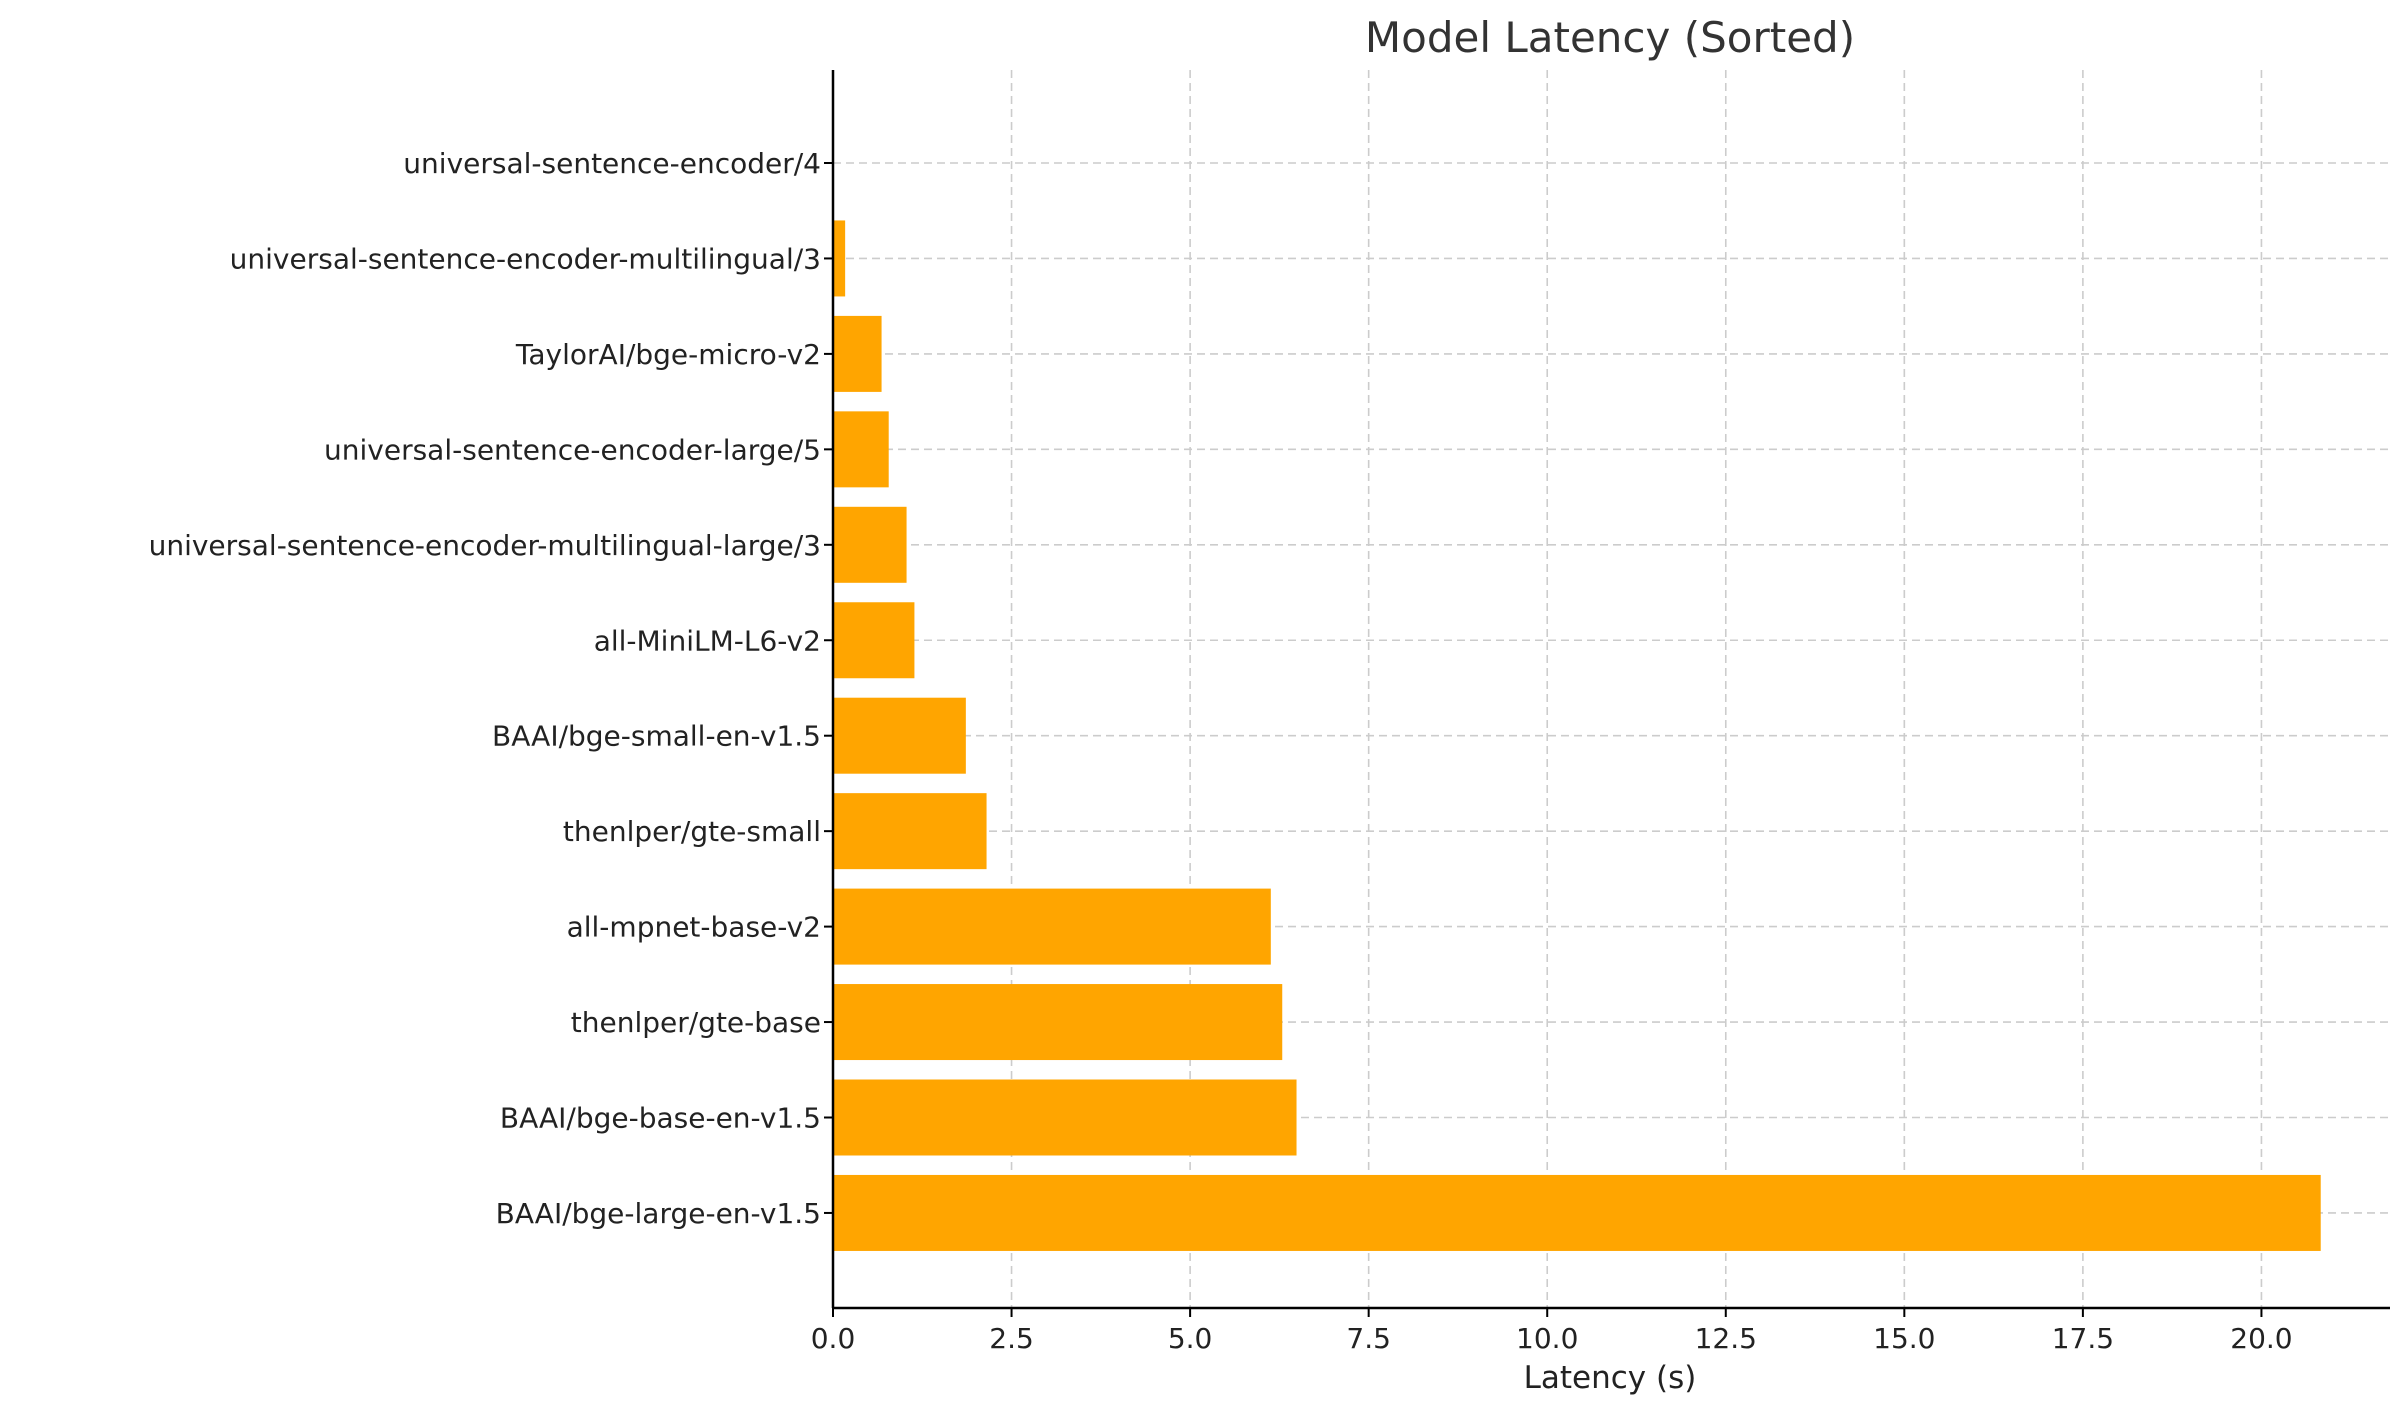  I want to click on x-tick-label: 5.0, so click(1190, 1338).